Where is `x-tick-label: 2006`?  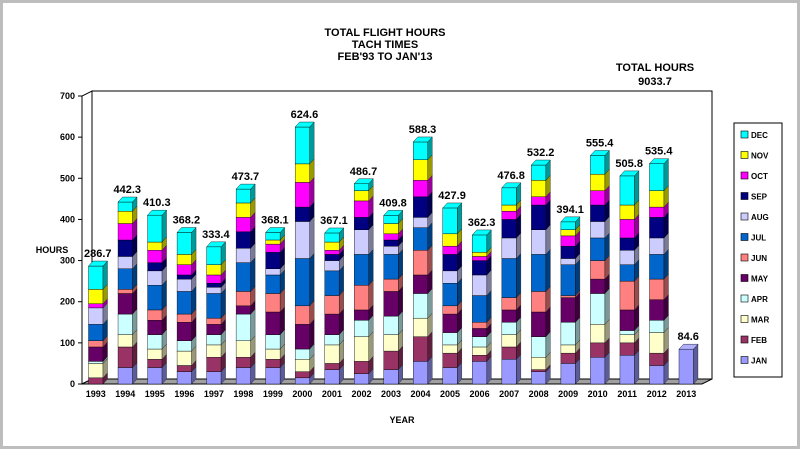 x-tick-label: 2006 is located at coordinates (480, 394).